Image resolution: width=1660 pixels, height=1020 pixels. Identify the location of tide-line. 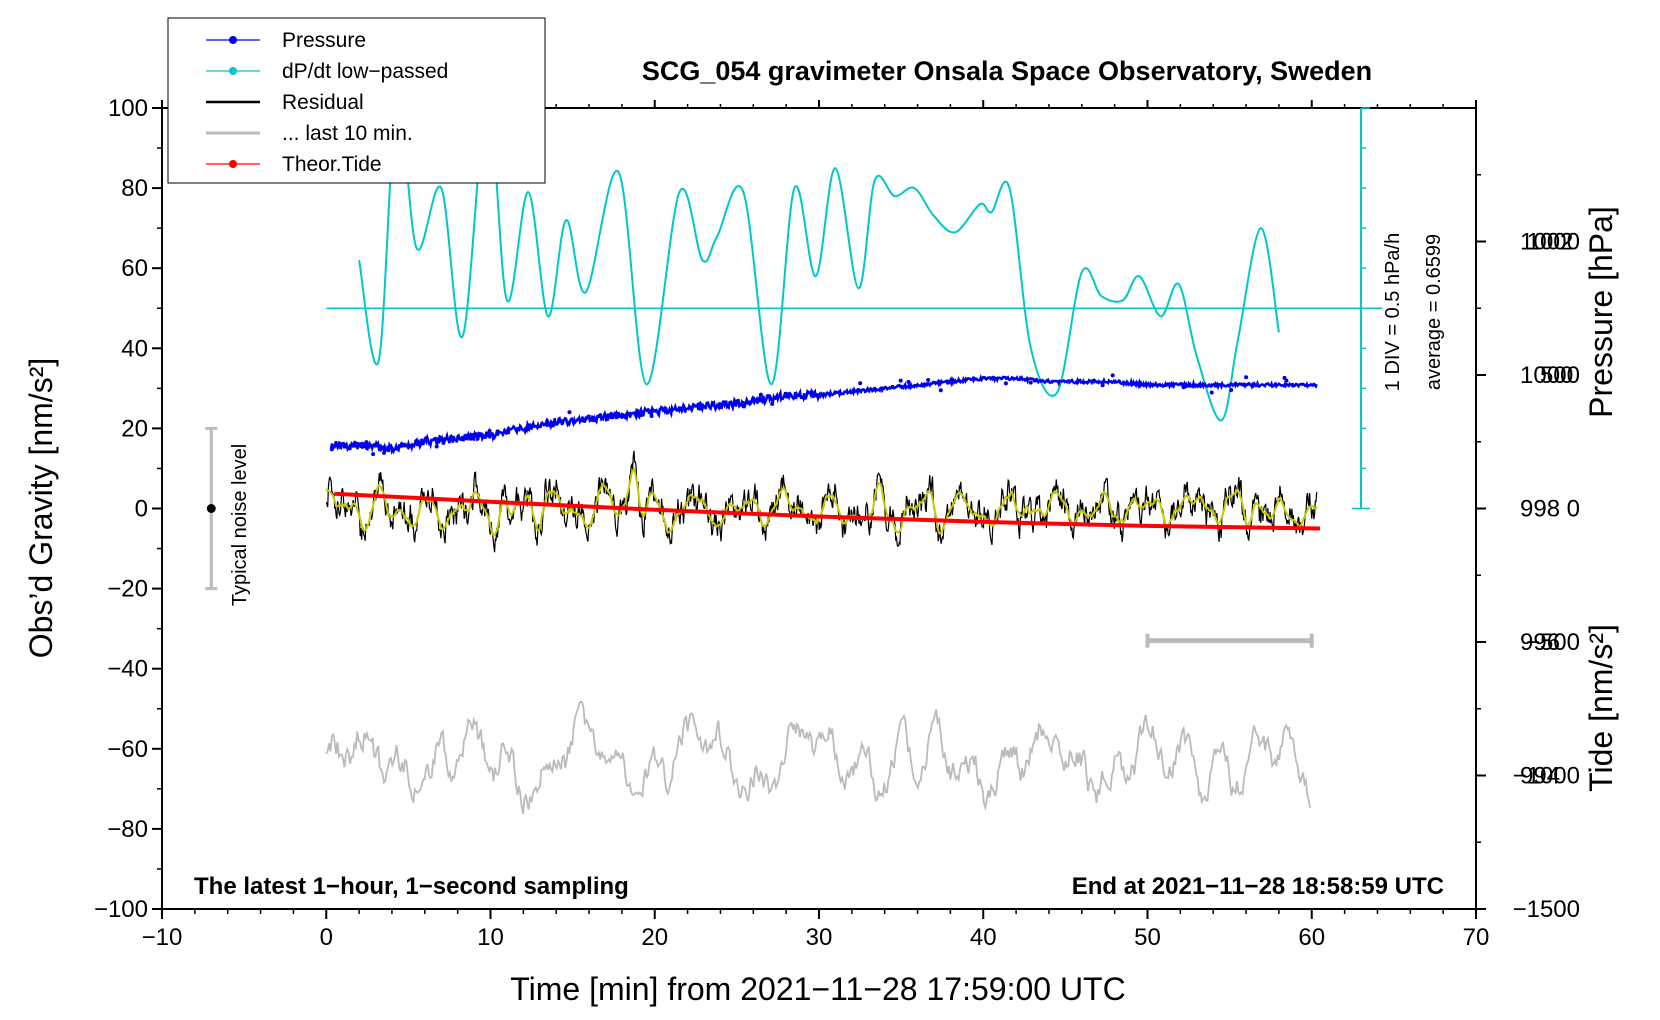
(827, 511).